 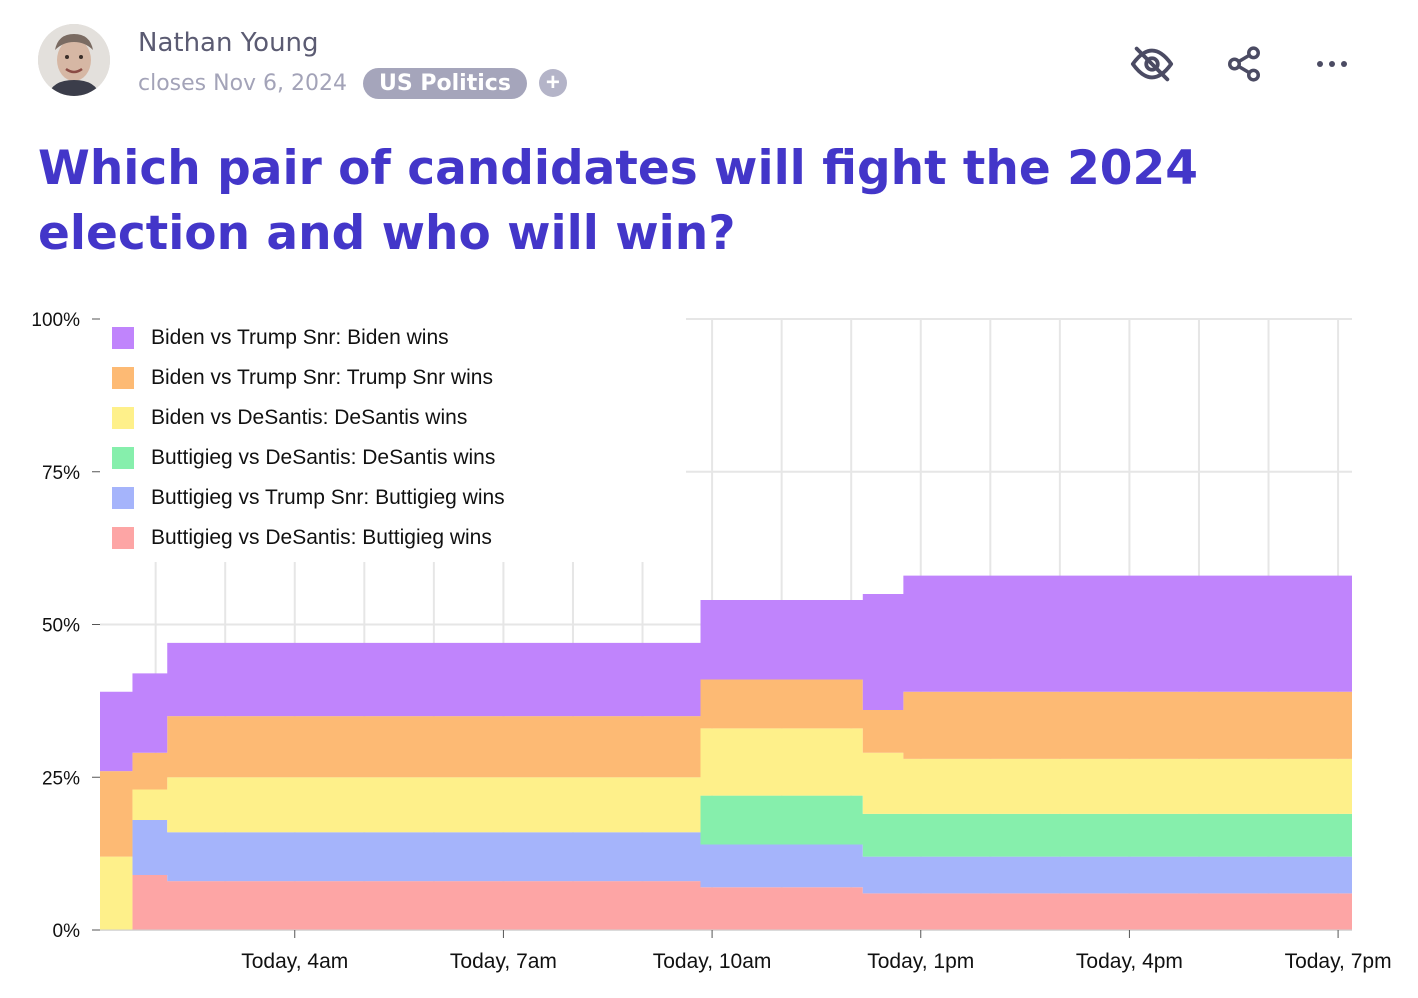 I want to click on legend-label: Biden vs Trump Snr: Biden wins, so click(x=300, y=337).